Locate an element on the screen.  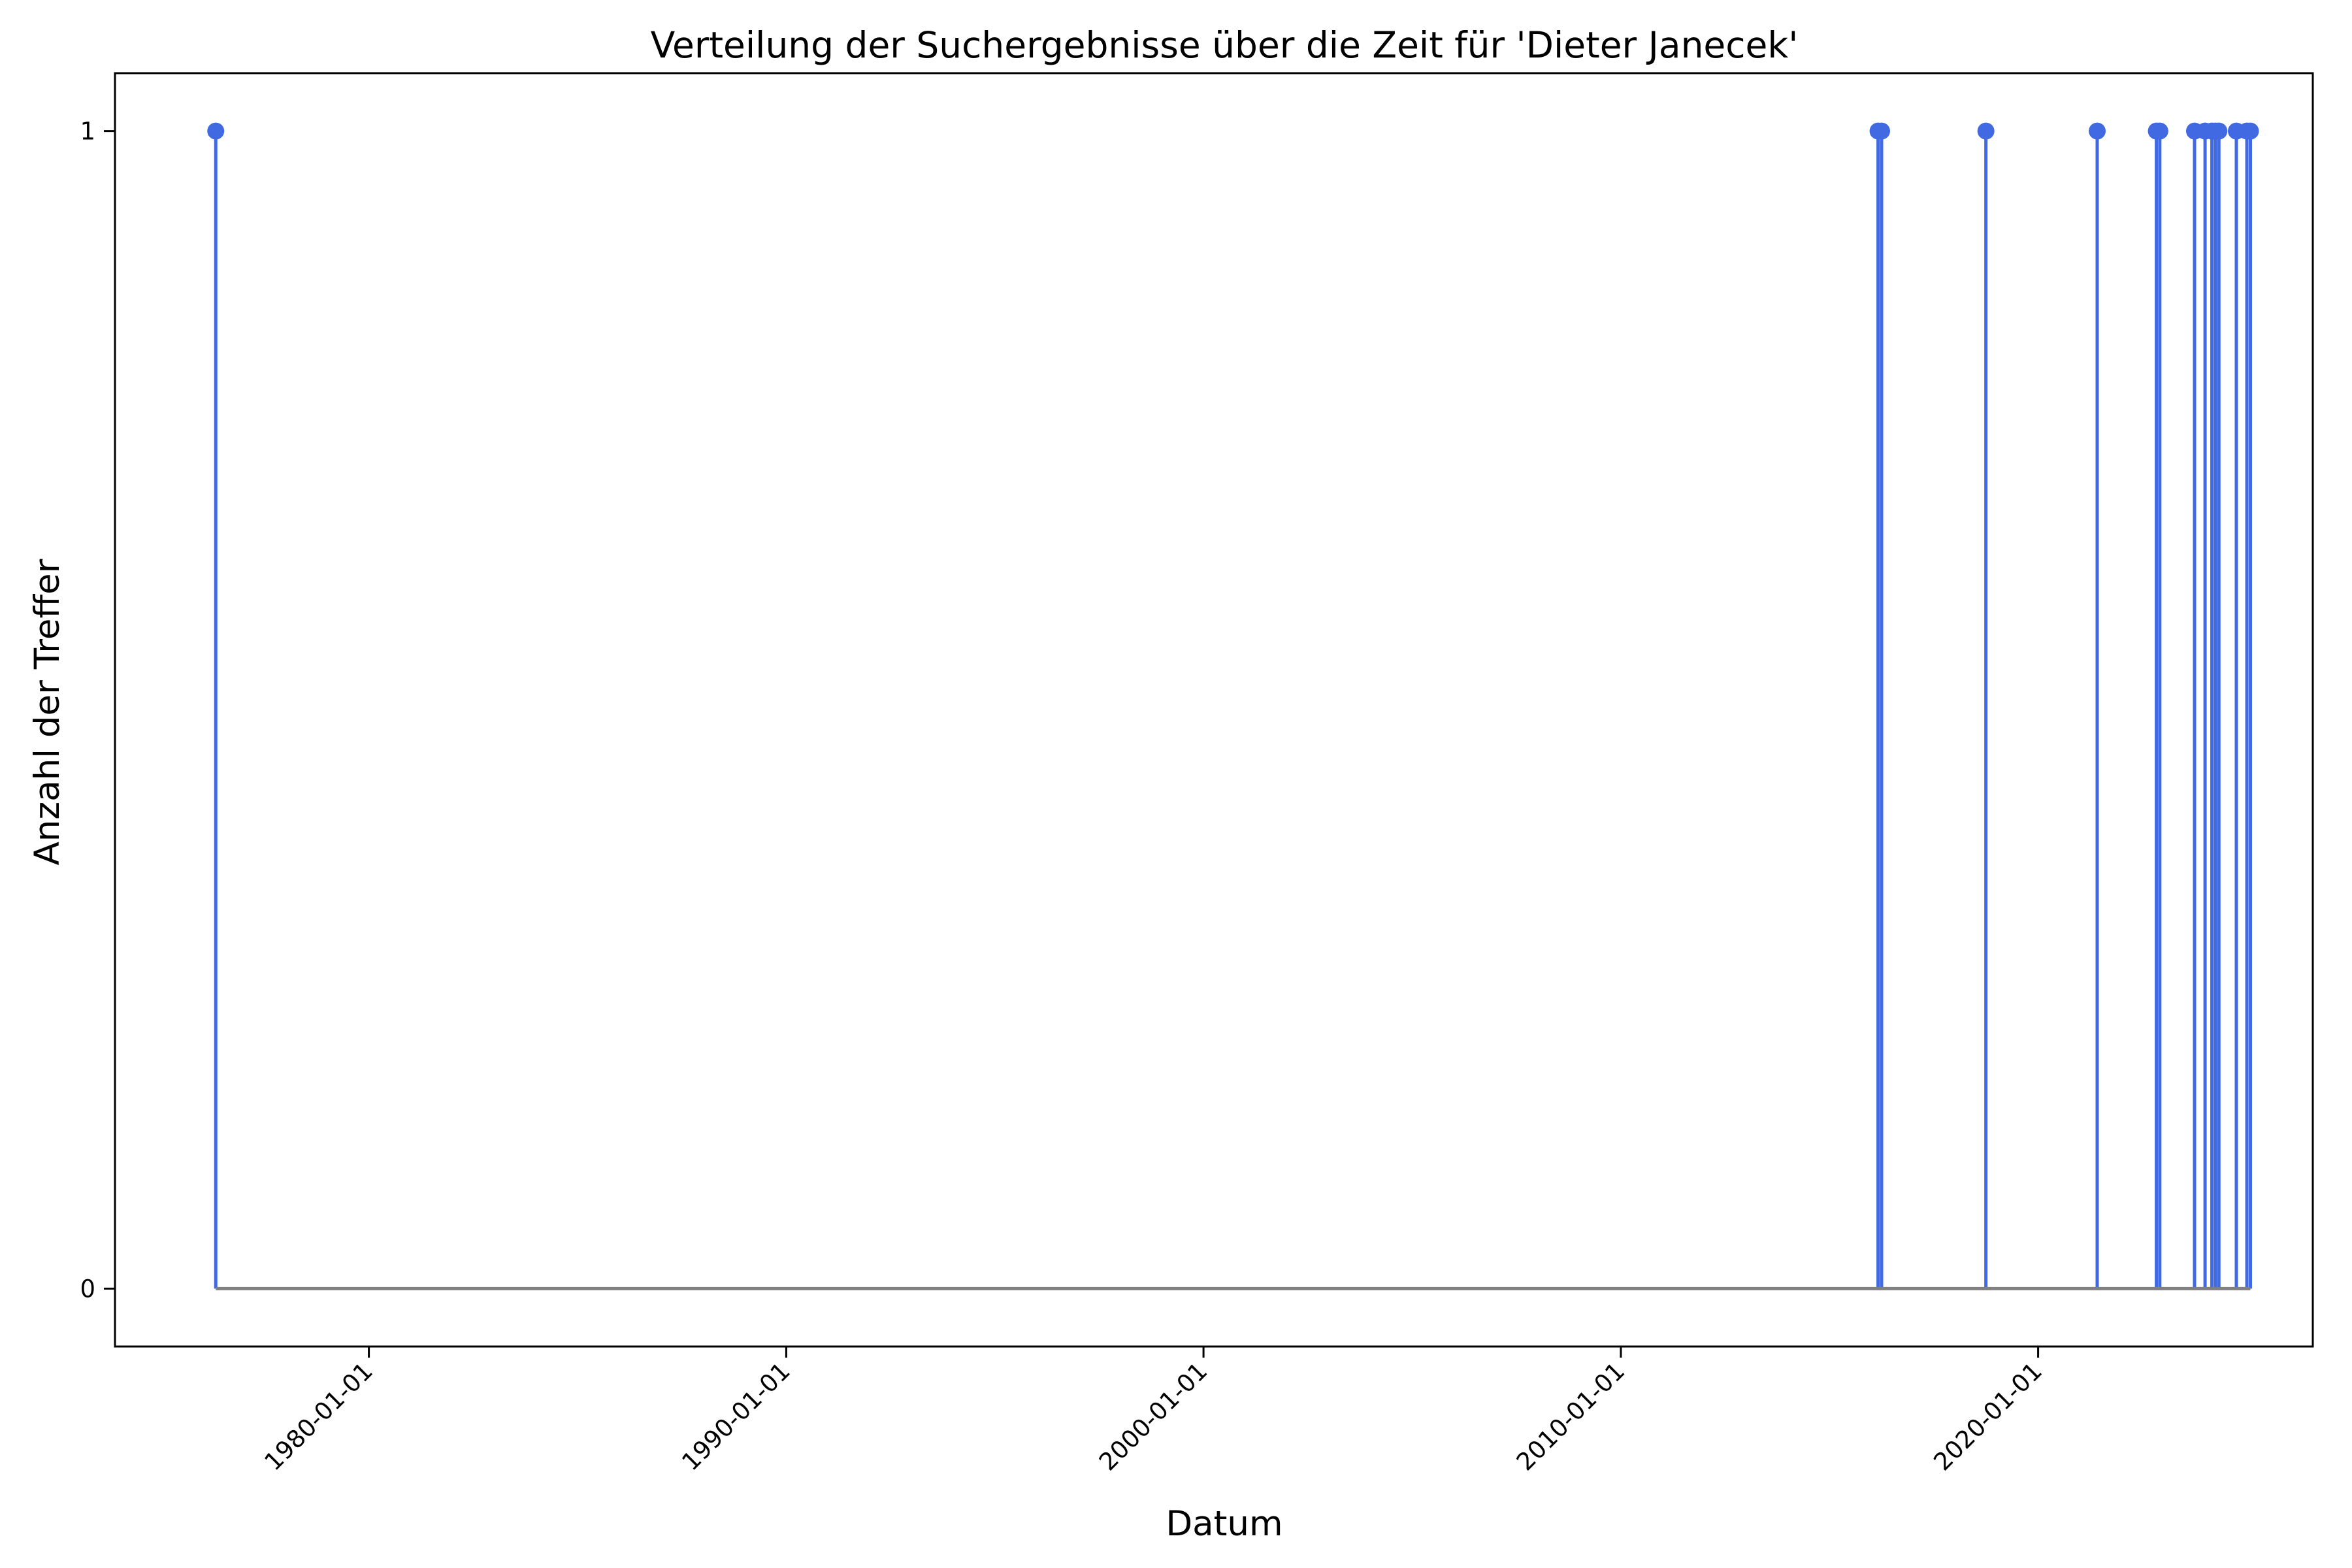
x-tick-label: 2010-01-01 is located at coordinates (1570, 1416).